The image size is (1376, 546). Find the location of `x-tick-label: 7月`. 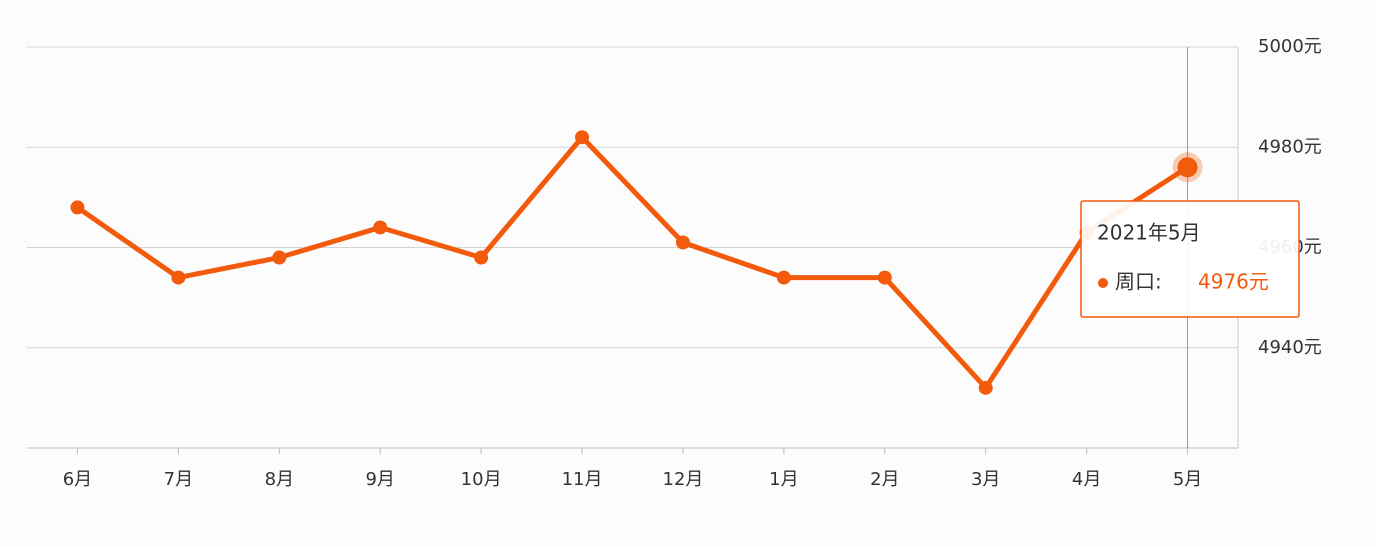

x-tick-label: 7月 is located at coordinates (178, 479).